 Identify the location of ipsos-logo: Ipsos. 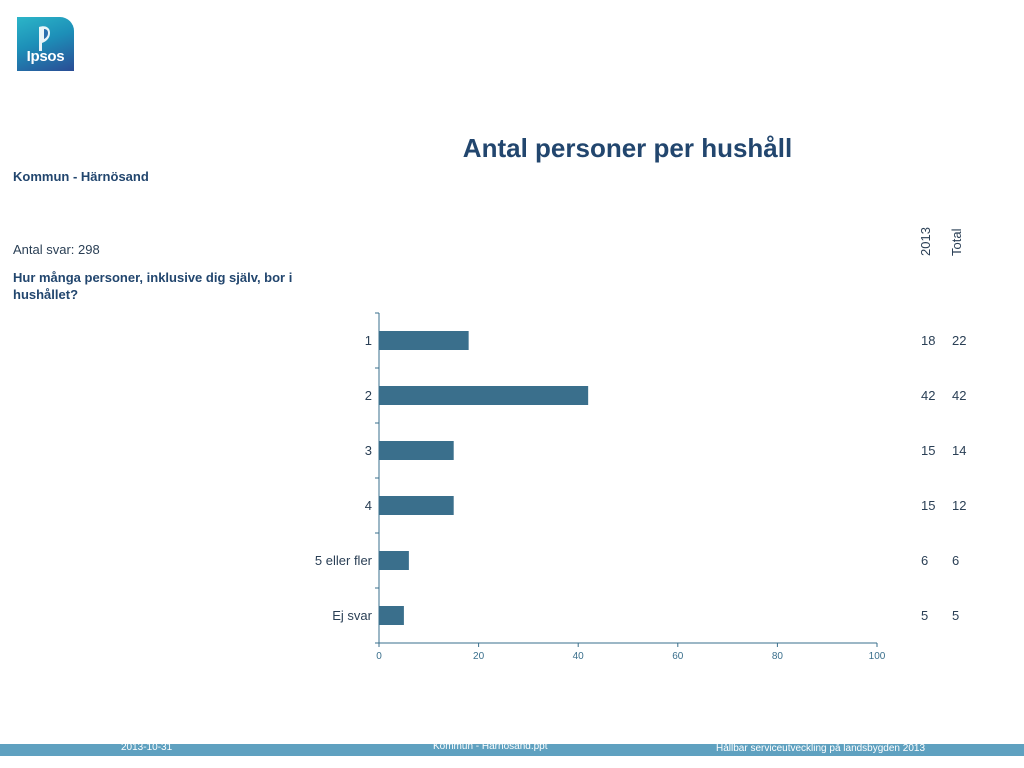
(45, 44).